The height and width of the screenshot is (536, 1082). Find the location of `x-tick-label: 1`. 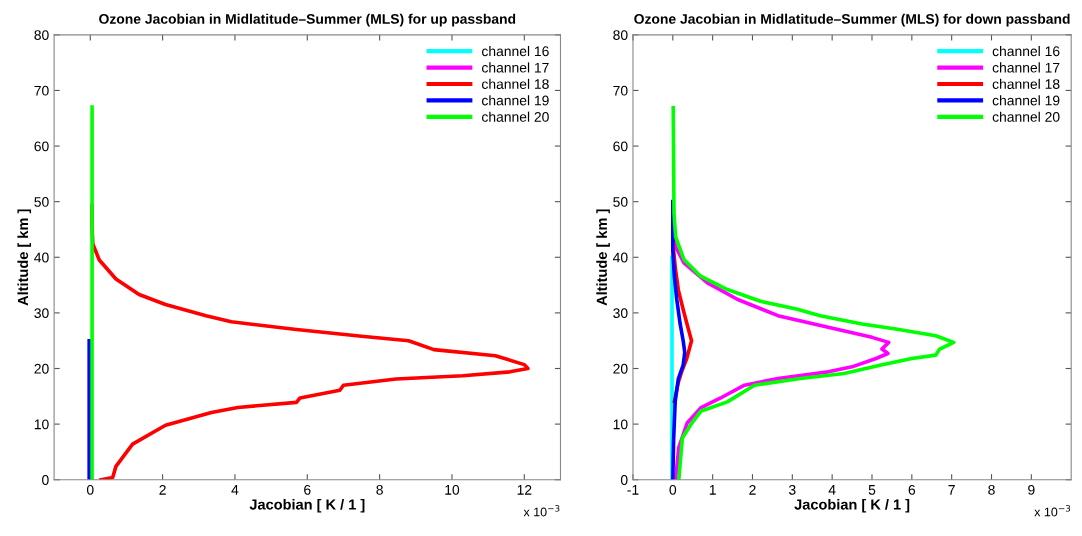

x-tick-label: 1 is located at coordinates (712, 490).